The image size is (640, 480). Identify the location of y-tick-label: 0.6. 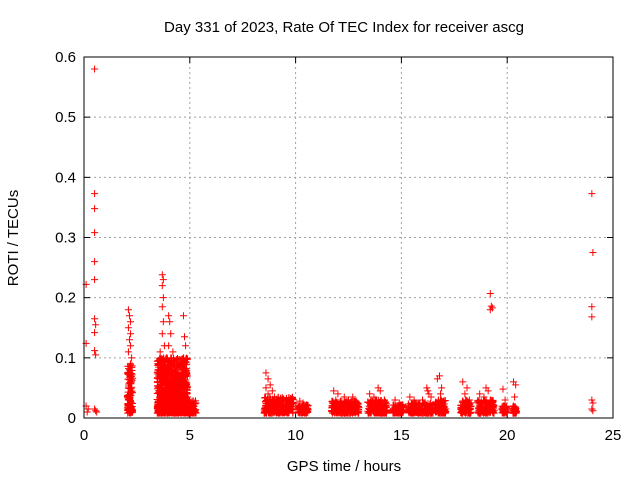
(65, 57).